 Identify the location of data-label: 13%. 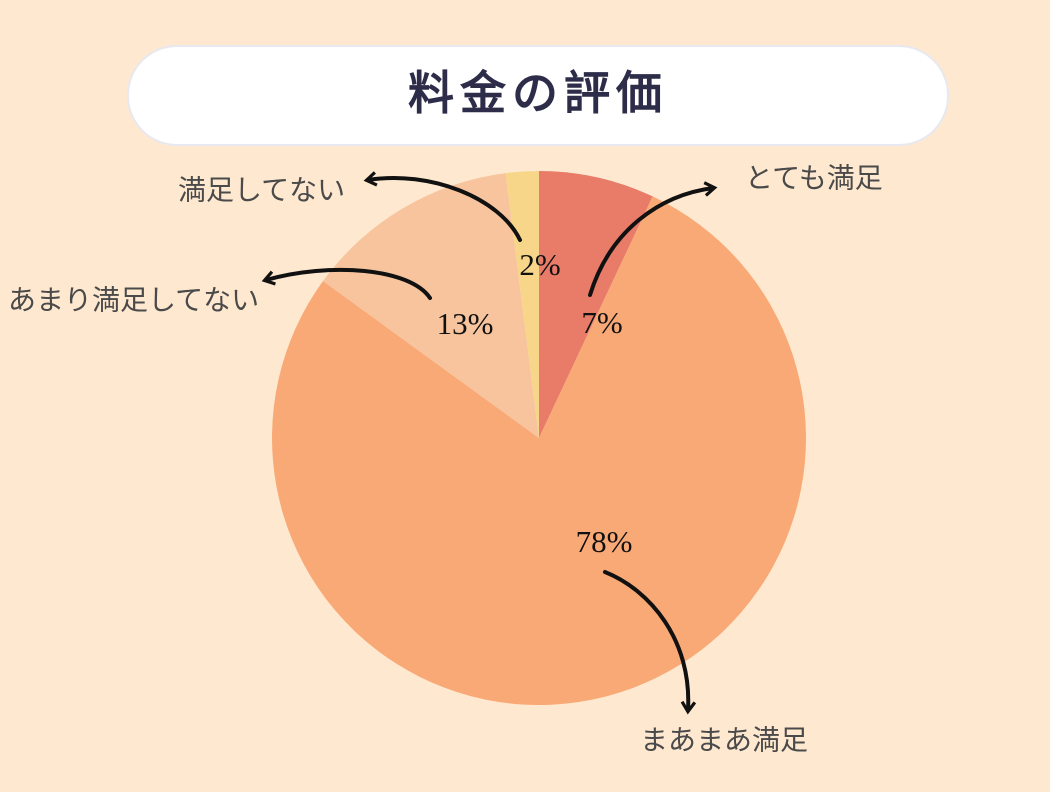
(465, 323).